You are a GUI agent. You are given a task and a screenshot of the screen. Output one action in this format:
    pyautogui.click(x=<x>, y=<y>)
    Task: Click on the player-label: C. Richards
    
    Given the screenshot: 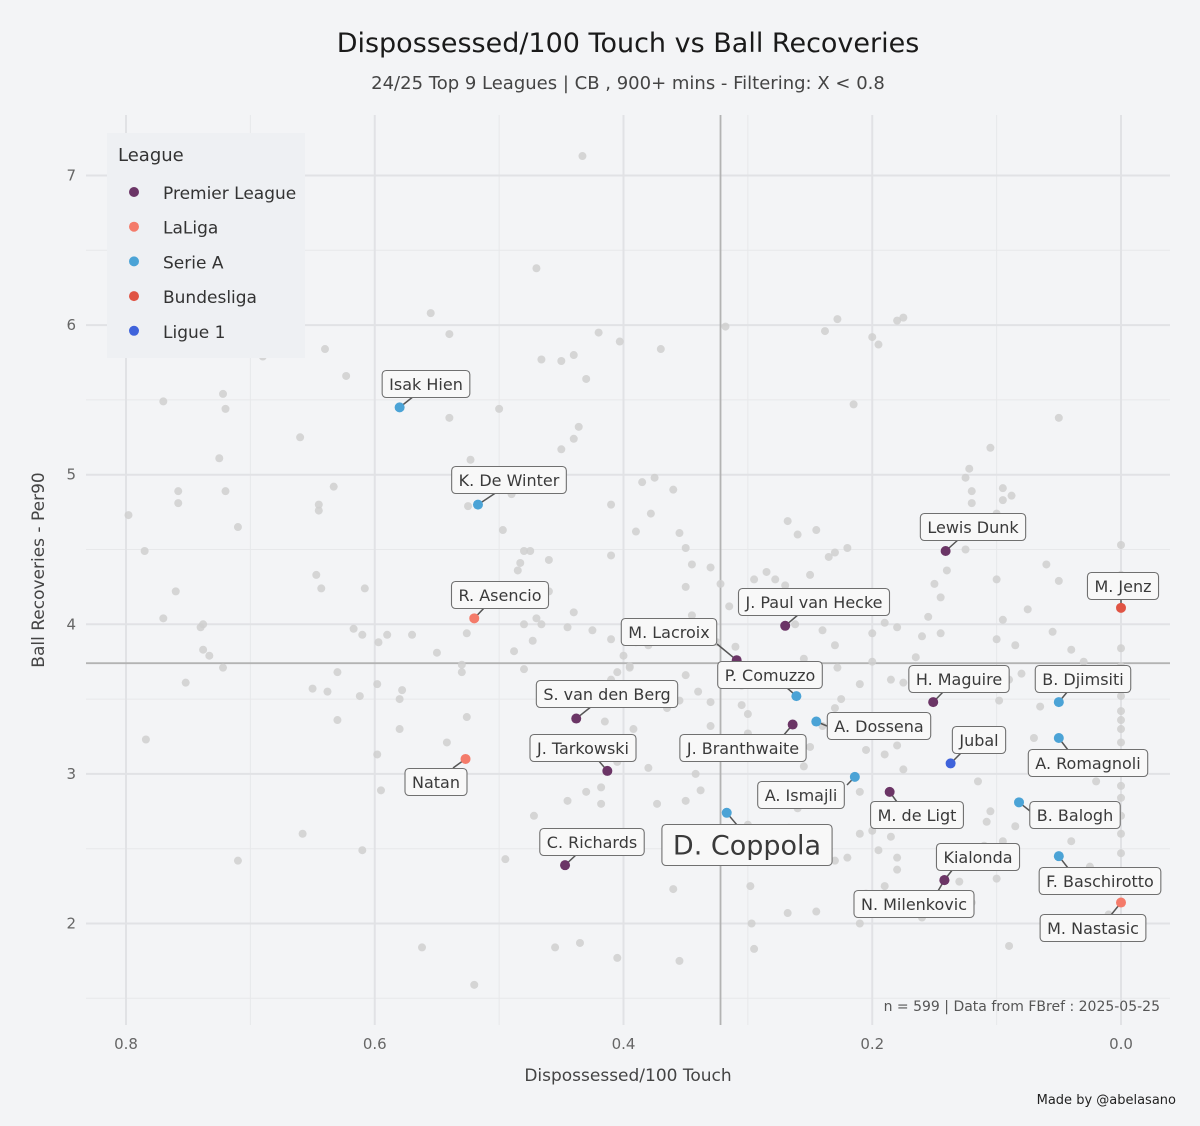 What is the action you would take?
    pyautogui.click(x=592, y=842)
    